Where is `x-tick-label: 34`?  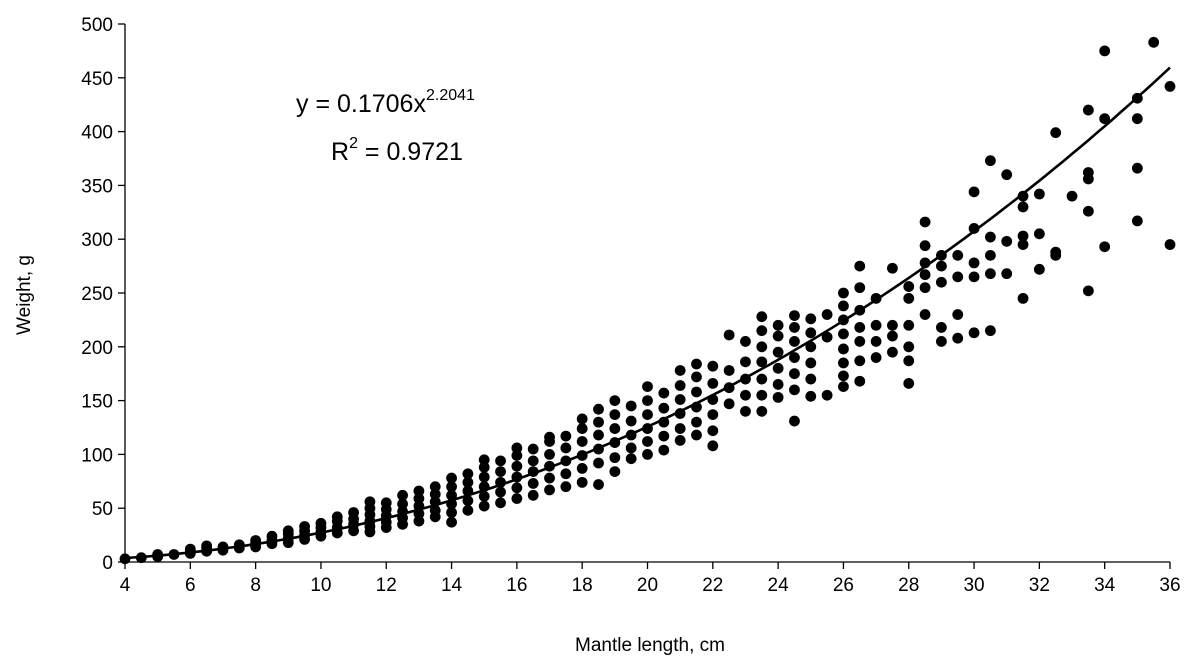 x-tick-label: 34 is located at coordinates (1105, 585).